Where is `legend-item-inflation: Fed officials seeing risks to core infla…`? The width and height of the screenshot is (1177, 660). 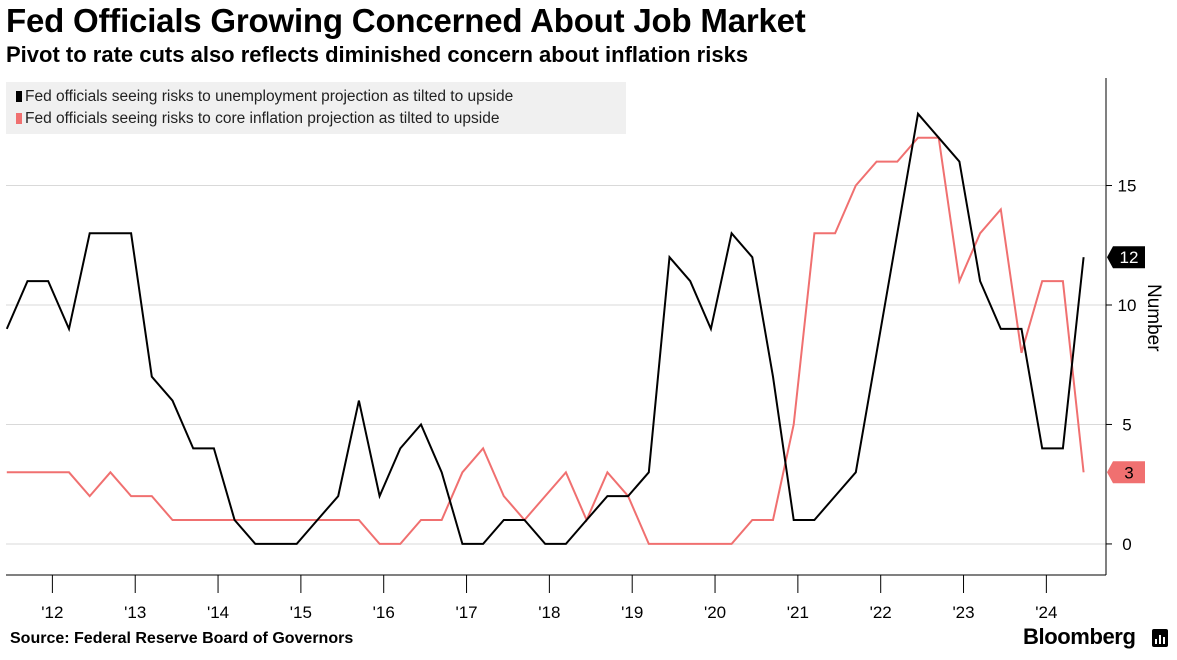 legend-item-inflation: Fed officials seeing risks to core infla… is located at coordinates (257, 119).